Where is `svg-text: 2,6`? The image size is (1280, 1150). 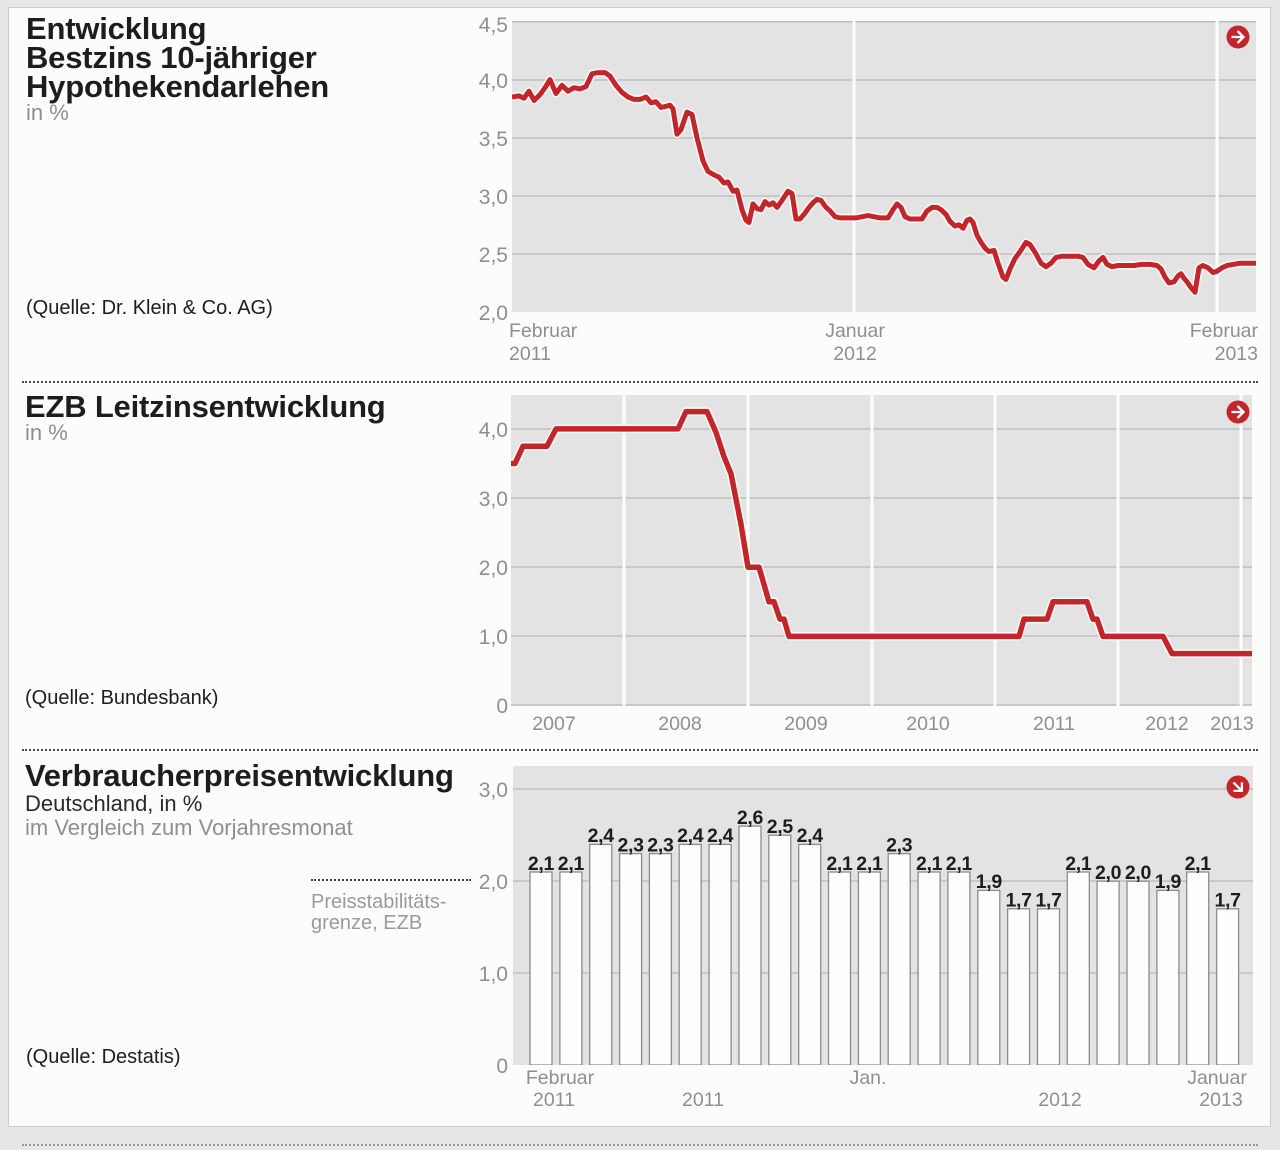 svg-text: 2,6 is located at coordinates (750, 818).